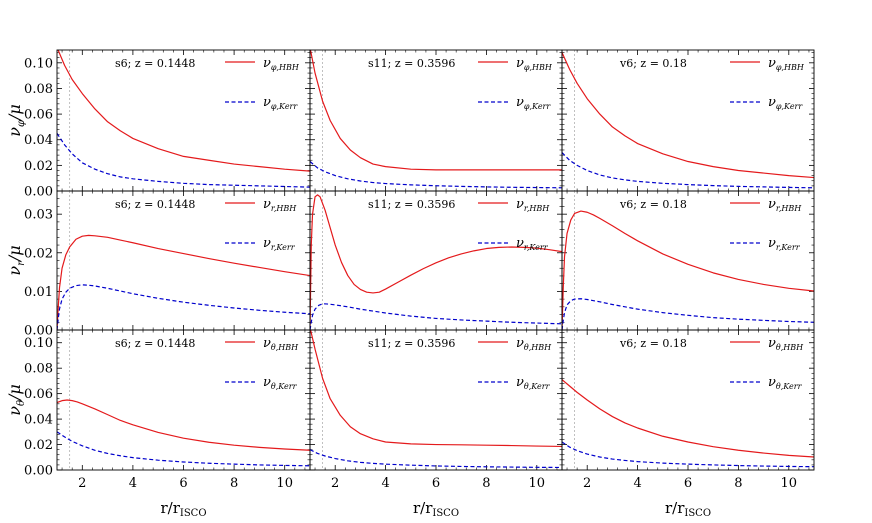 This screenshot has height=523, width=872. I want to click on panel-r-s11: s11; z = 0.3596 νr,HBH νr,Kerr, so click(436, 260).